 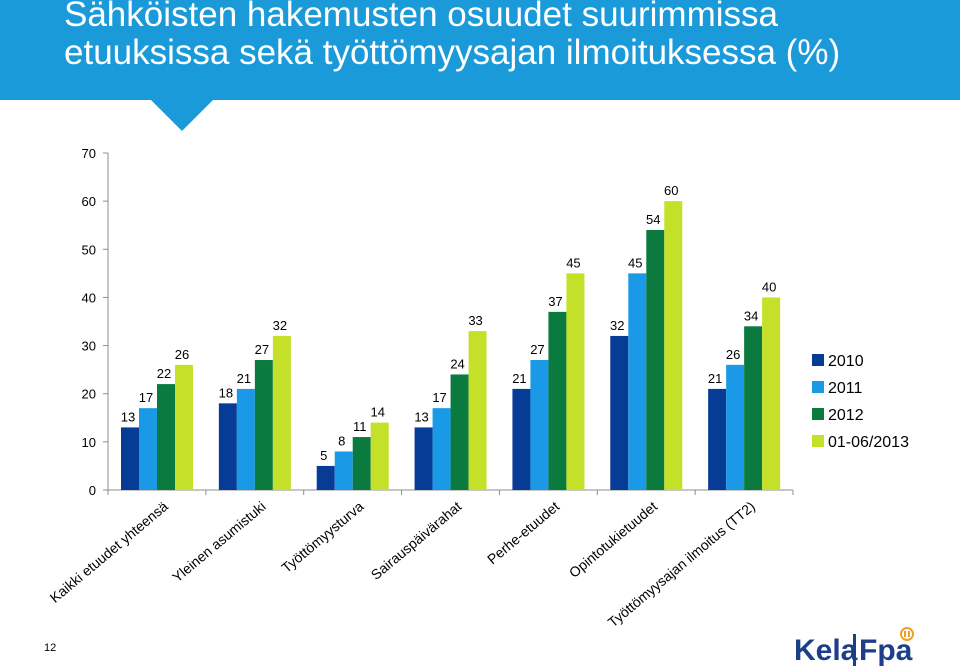 What do you see at coordinates (868, 442) in the screenshot?
I see `legend-label: 01-06/2013` at bounding box center [868, 442].